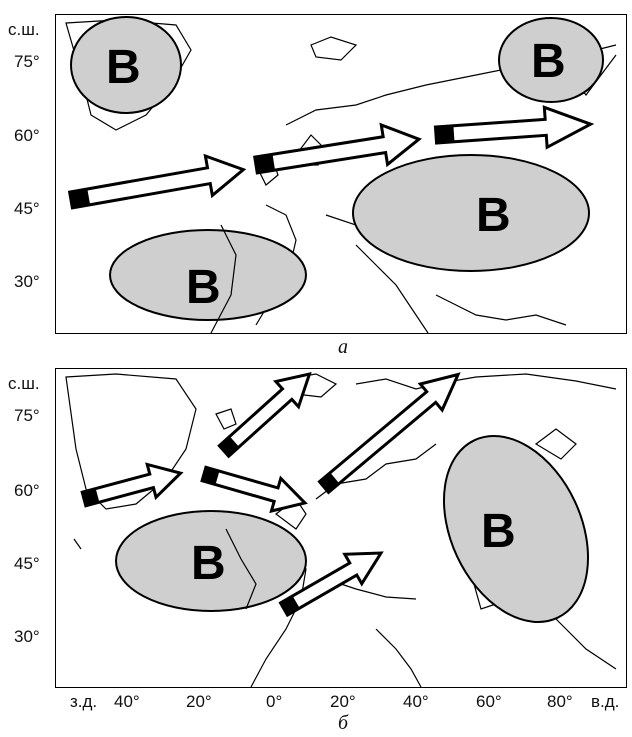  What do you see at coordinates (605, 701) in the screenshot?
I see `lon-east-label: в.д.` at bounding box center [605, 701].